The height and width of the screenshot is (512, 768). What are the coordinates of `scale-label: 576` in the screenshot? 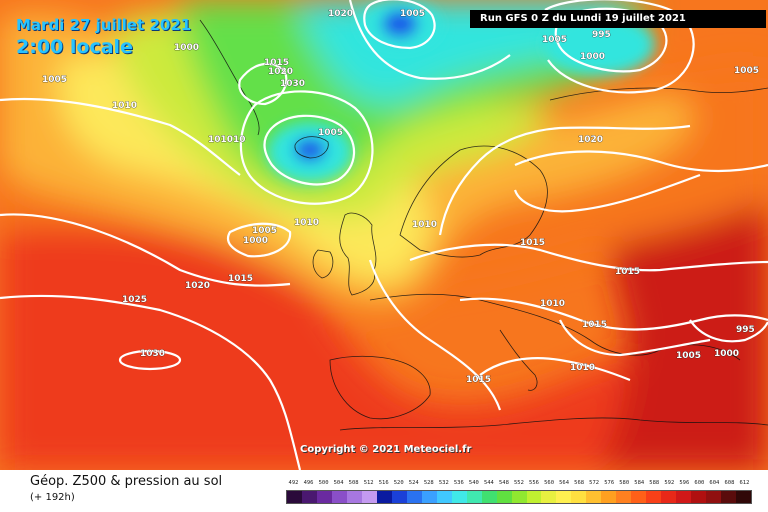 It's located at (609, 483).